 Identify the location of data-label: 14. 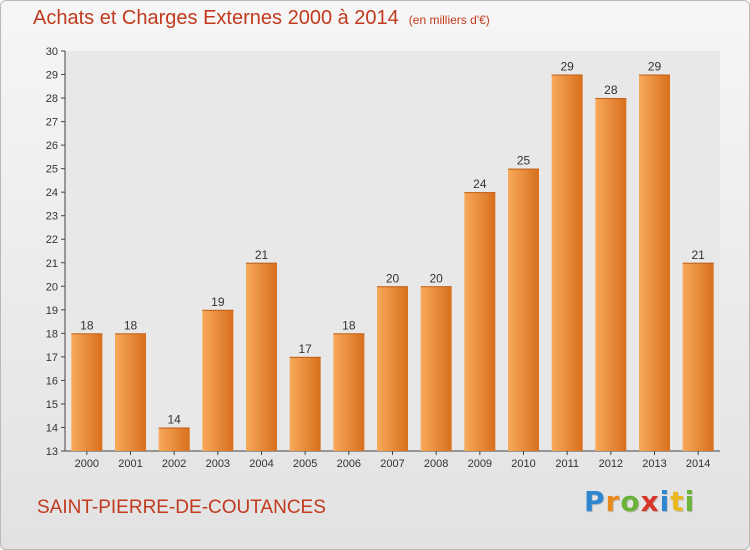
(174, 419).